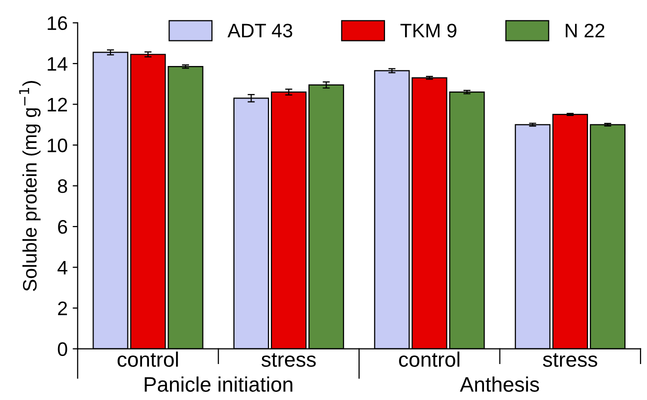 This screenshot has width=647, height=400. Describe the element at coordinates (63, 349) in the screenshot. I see `y-tick-label: 0` at that location.